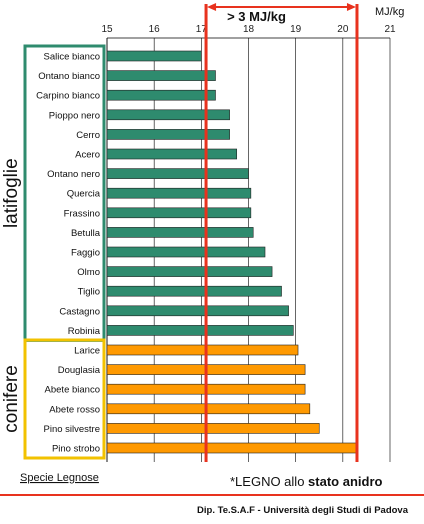  I want to click on category-label: Pino strobo, so click(76, 449).